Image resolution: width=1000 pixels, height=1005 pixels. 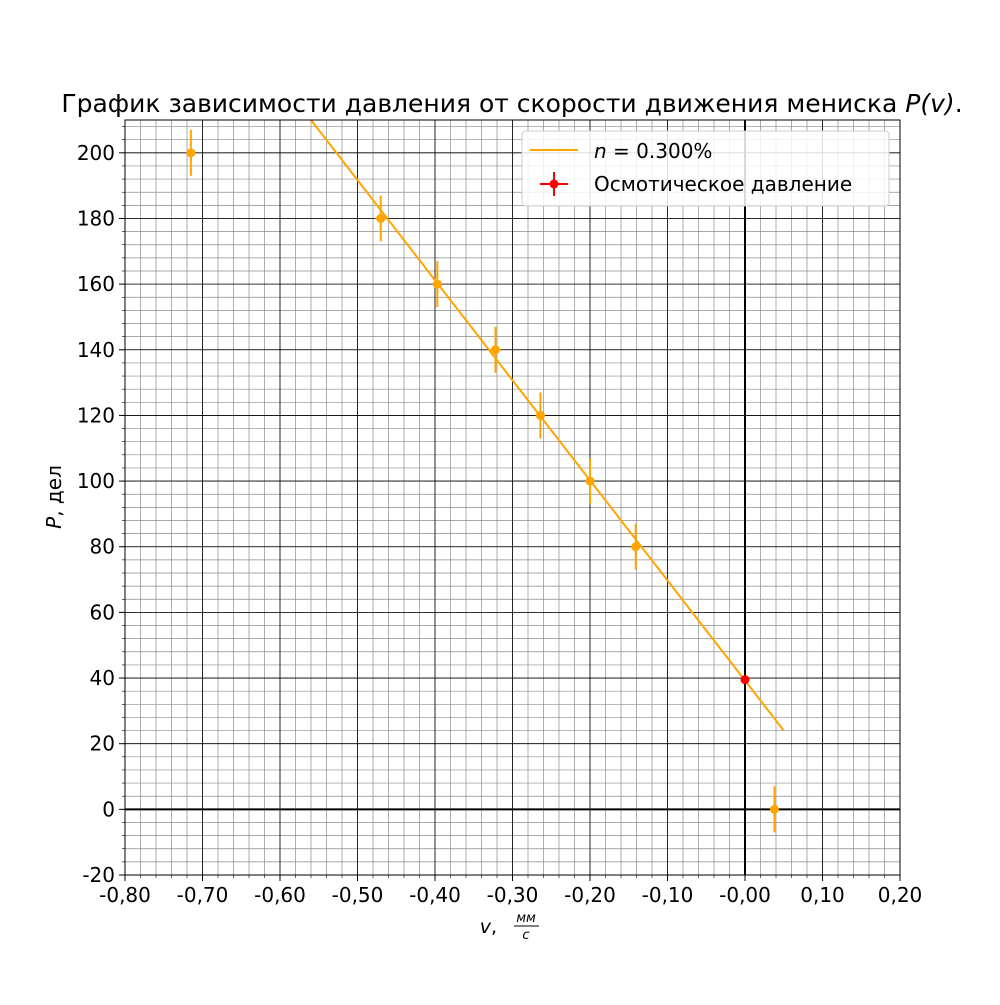 I want to click on y-tick-label: 160, so click(x=96, y=284).